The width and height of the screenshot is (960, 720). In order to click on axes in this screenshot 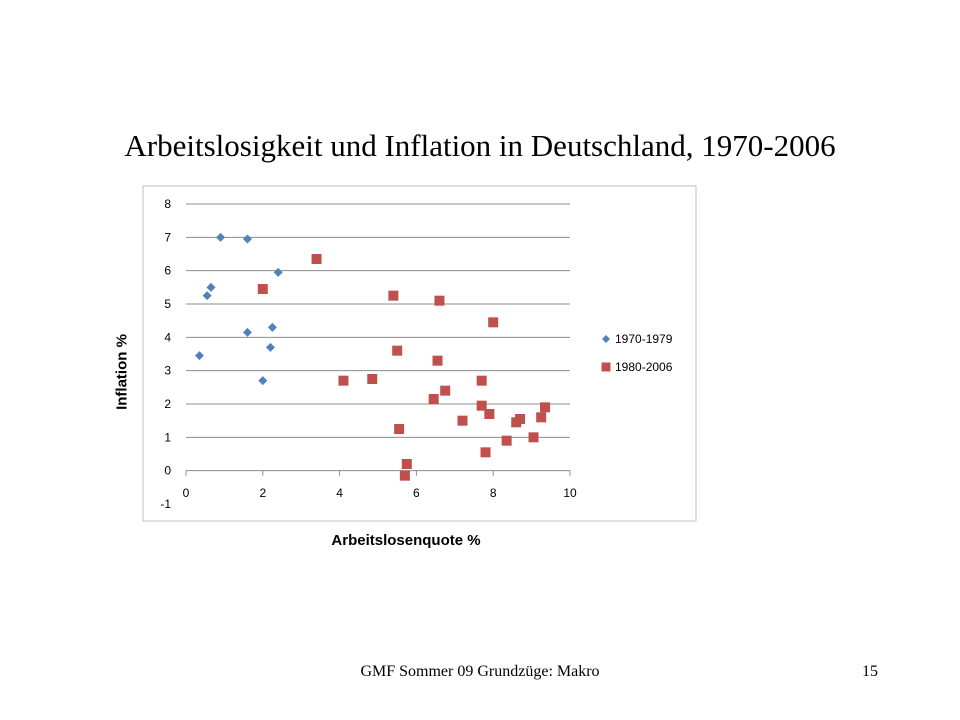, I will do `click(378, 473)`.